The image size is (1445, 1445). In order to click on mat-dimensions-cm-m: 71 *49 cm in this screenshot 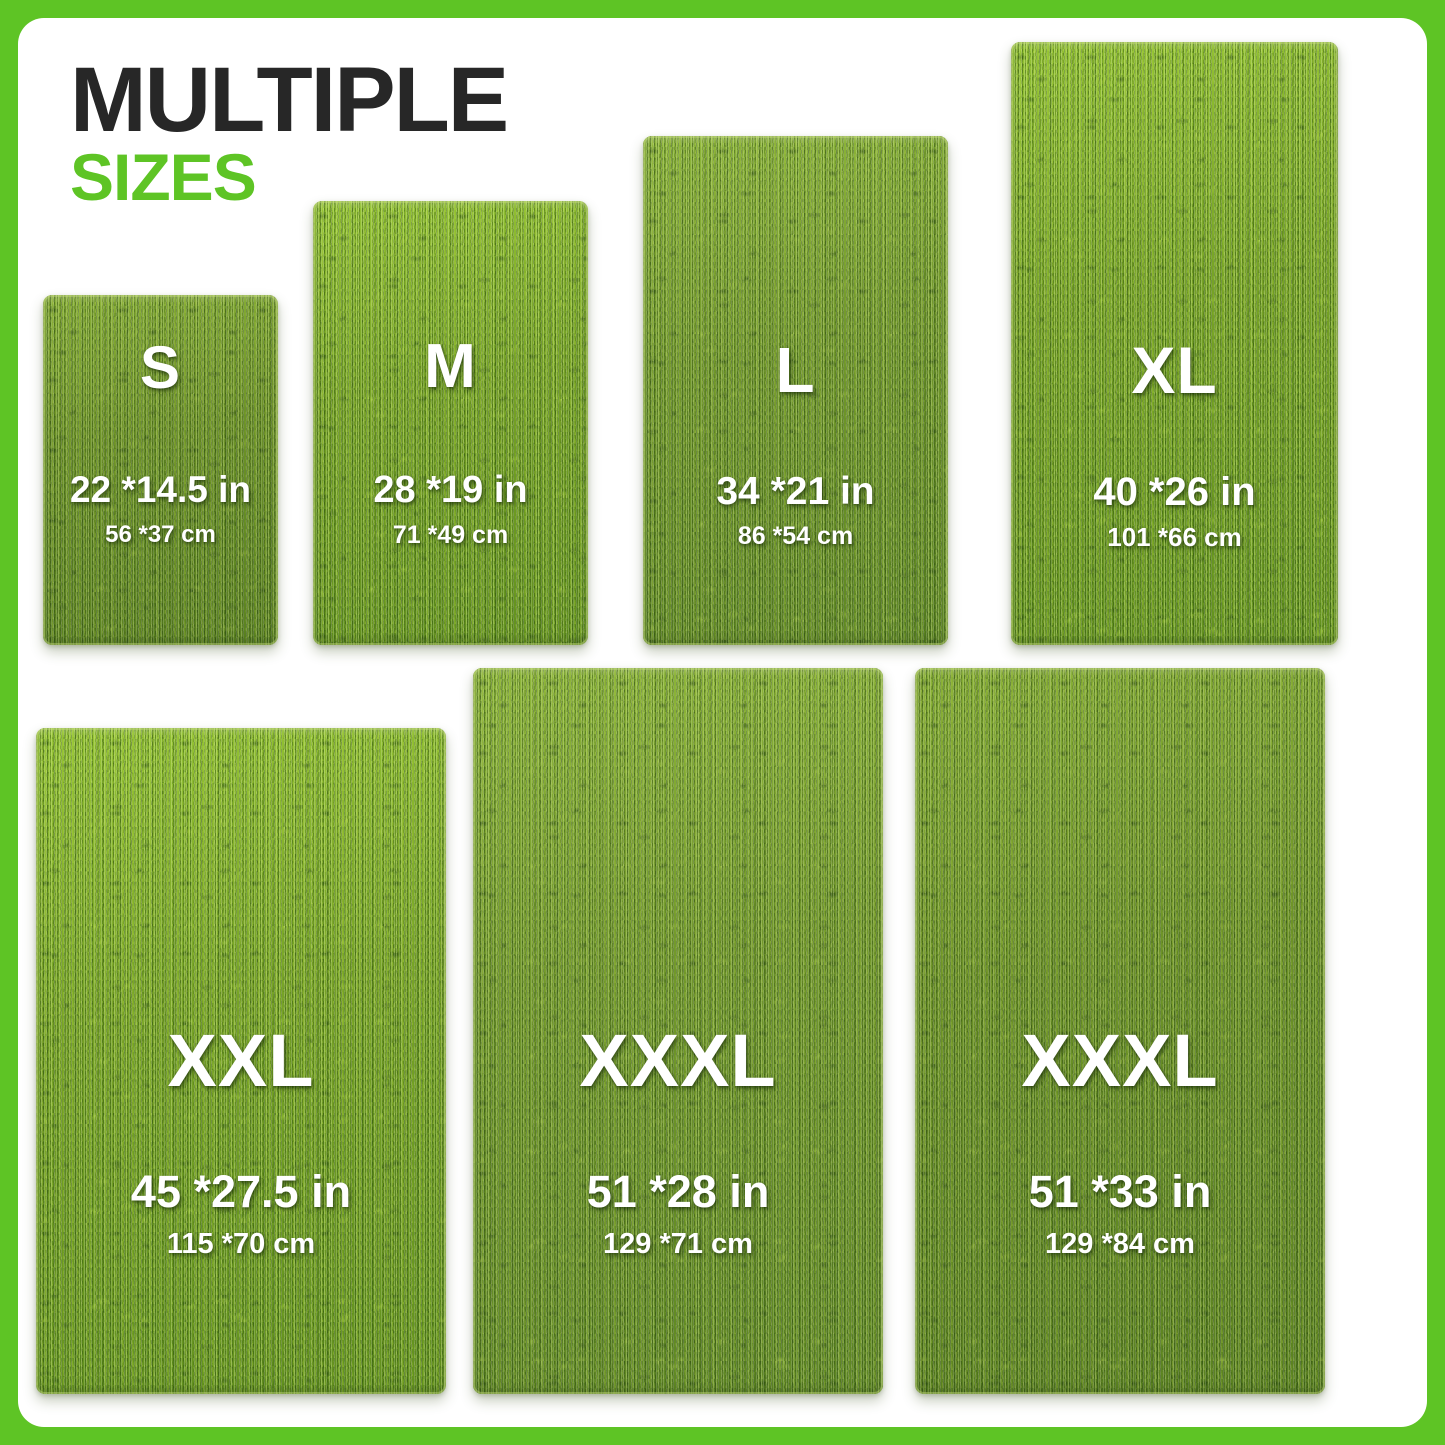, I will do `click(450, 535)`.